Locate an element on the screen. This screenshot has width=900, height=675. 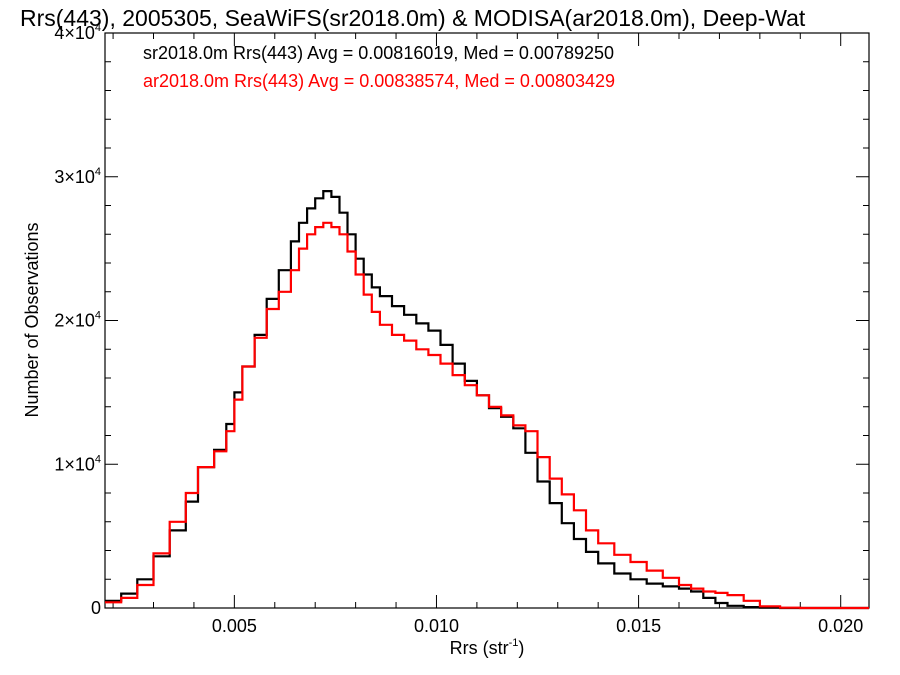
x-tick-label: 0.020 is located at coordinates (840, 626).